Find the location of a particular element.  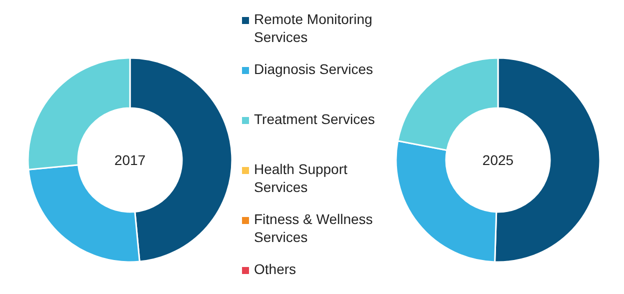

legend-label: Fitness & Wellness Services is located at coordinates (313, 228).